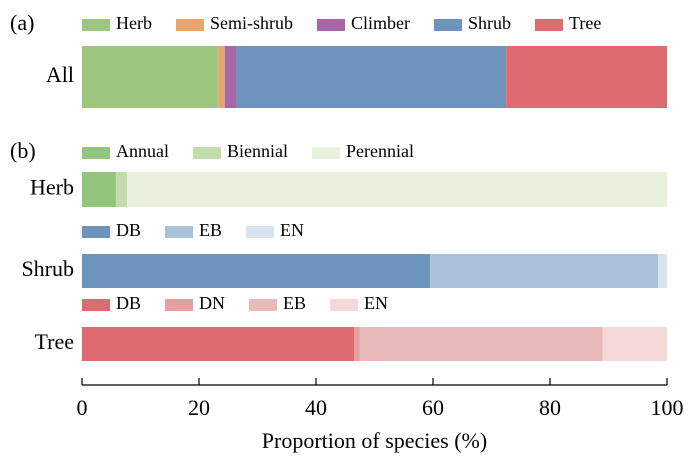 The height and width of the screenshot is (459, 692). What do you see at coordinates (47, 268) in the screenshot?
I see `category-label: Shrub` at bounding box center [47, 268].